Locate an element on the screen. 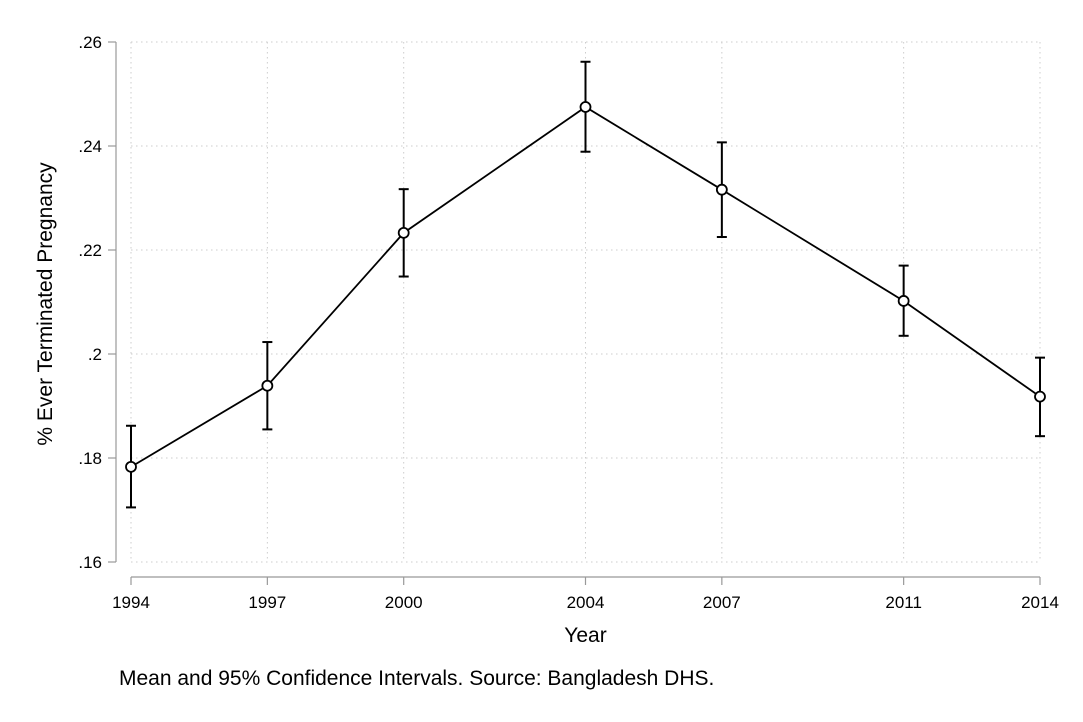 This screenshot has width=1083, height=722. y-tick-label: .18 is located at coordinates (90, 458).